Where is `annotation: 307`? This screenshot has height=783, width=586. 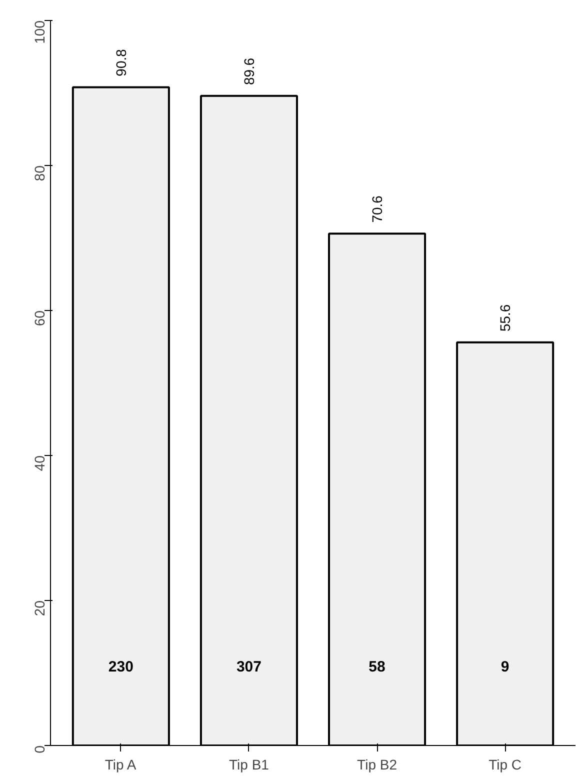 annotation: 307 is located at coordinates (249, 667).